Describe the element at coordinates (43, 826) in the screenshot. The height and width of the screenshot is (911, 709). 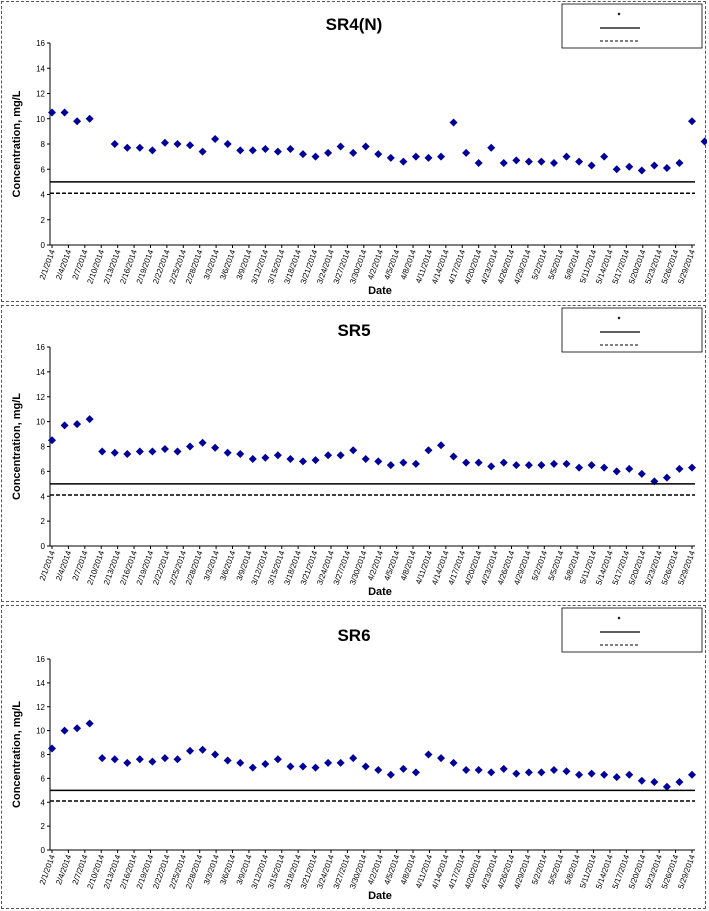
I see `y-tick-label: 2` at that location.